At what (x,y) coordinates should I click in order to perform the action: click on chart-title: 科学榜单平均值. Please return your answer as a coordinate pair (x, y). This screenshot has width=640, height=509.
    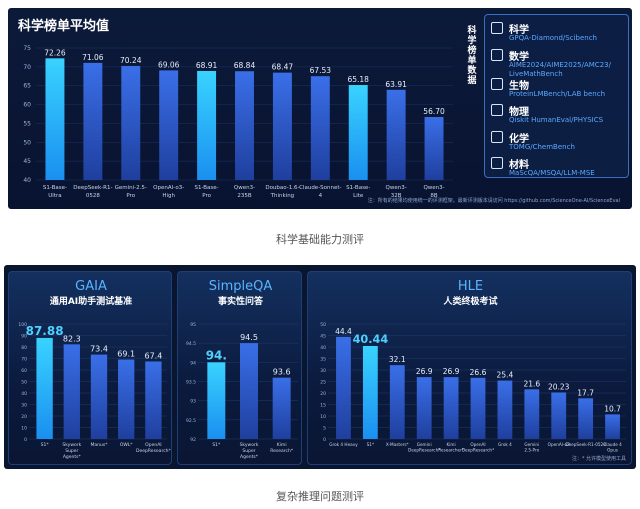
    Looking at the image, I should click on (63, 26).